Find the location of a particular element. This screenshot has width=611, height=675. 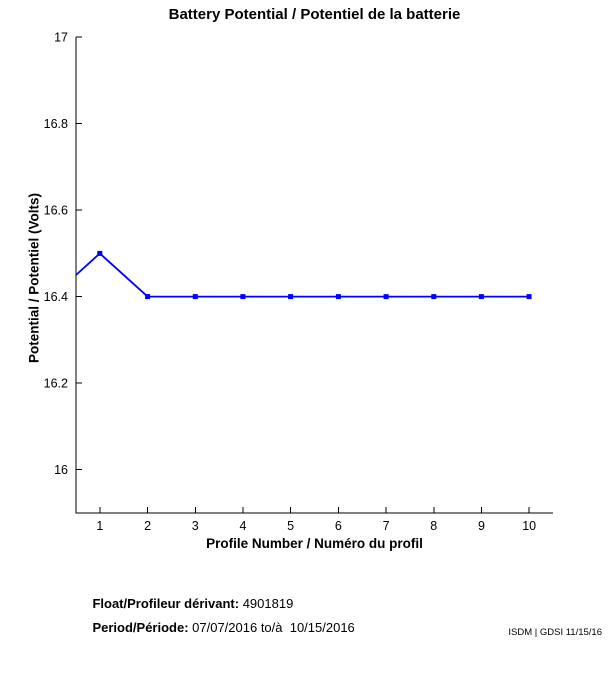

x-tick-label: 5 is located at coordinates (290, 526).